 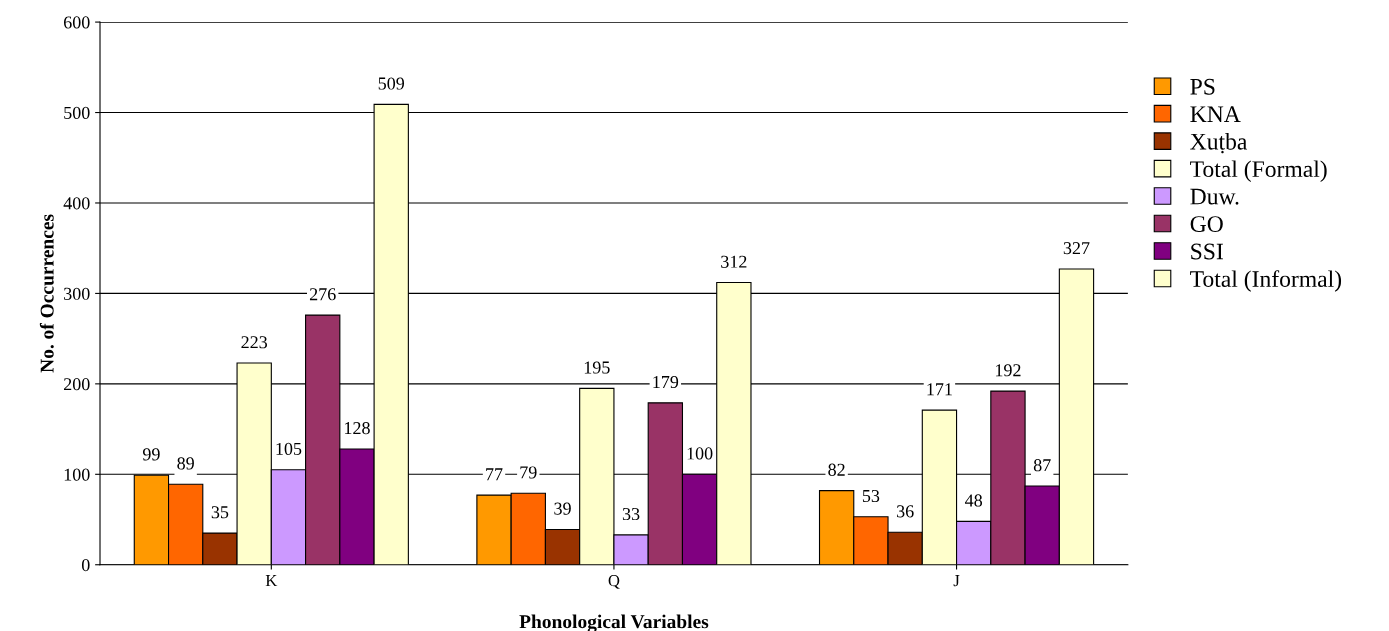 What do you see at coordinates (974, 500) in the screenshot?
I see `data-label: 48` at bounding box center [974, 500].